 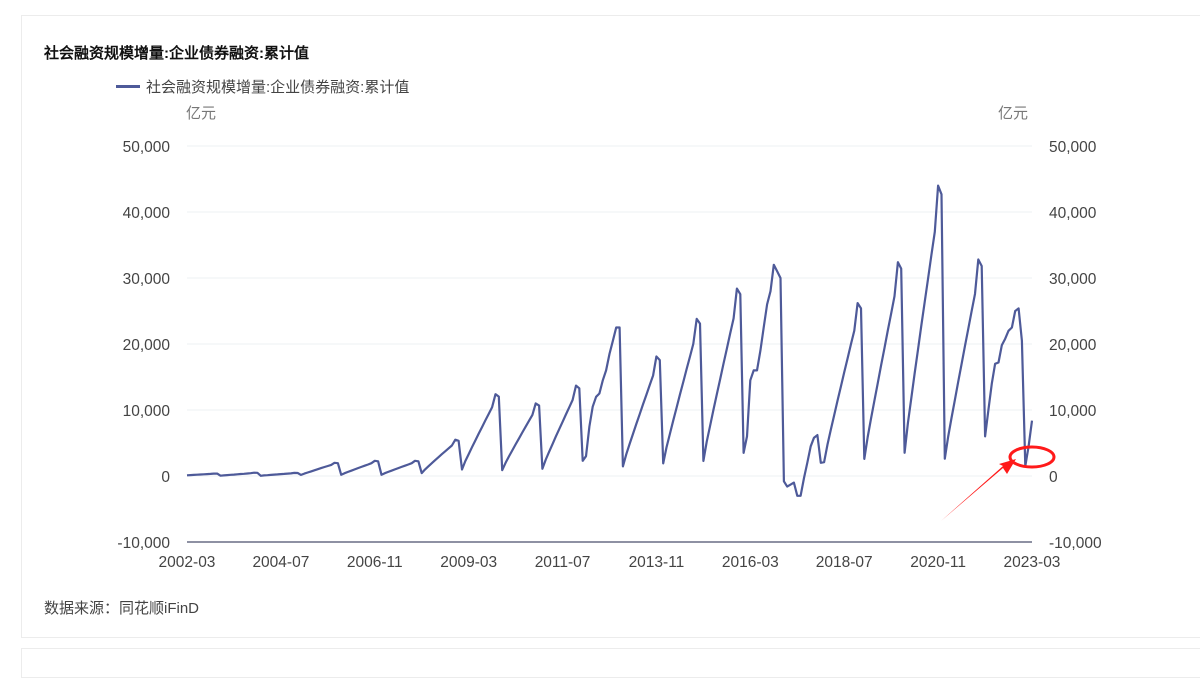 I want to click on svg-text: 2009-03, so click(x=468, y=562).